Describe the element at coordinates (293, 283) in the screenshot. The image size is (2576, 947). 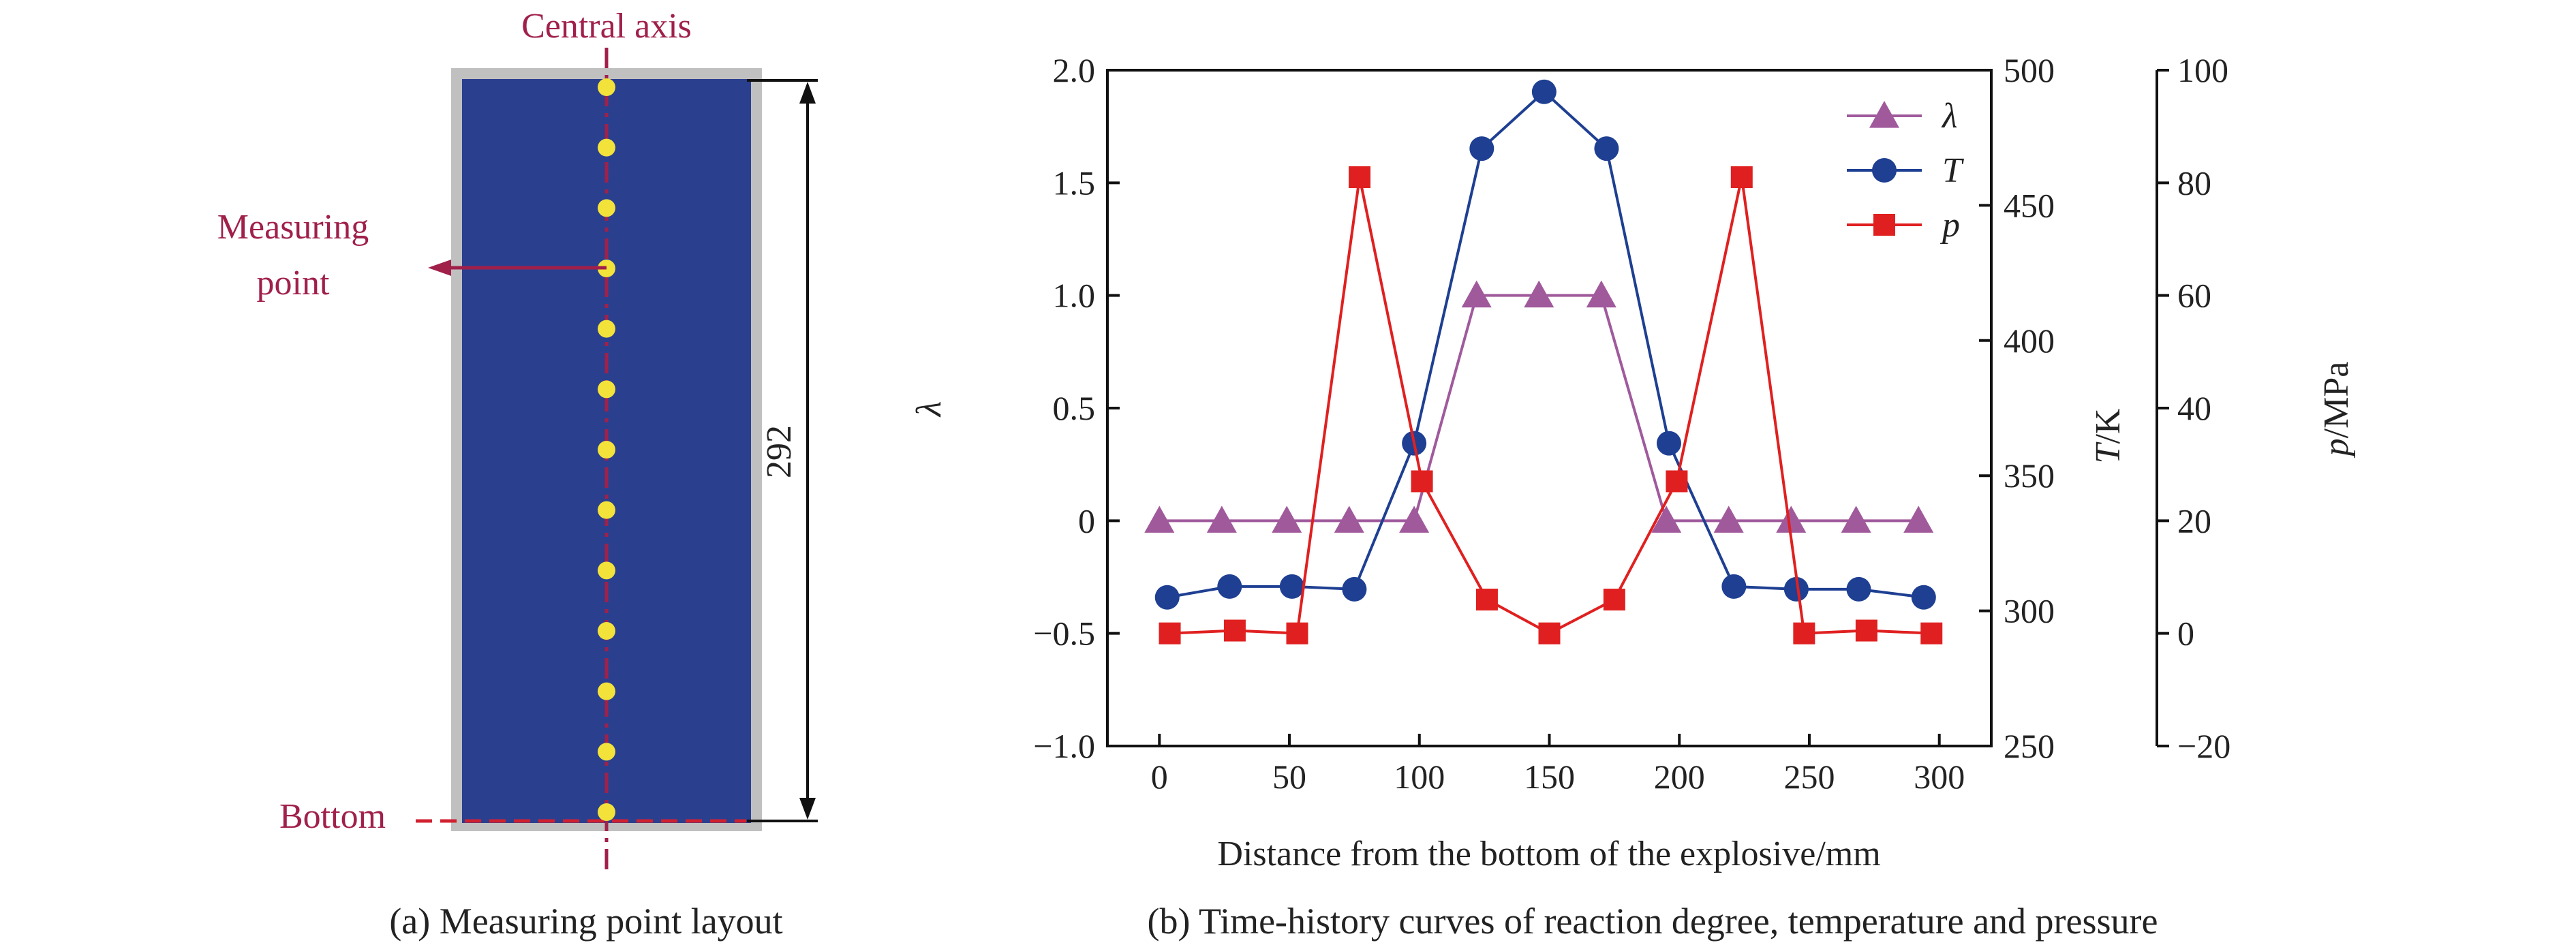
I see `measuring-point-label-line2: point` at that location.